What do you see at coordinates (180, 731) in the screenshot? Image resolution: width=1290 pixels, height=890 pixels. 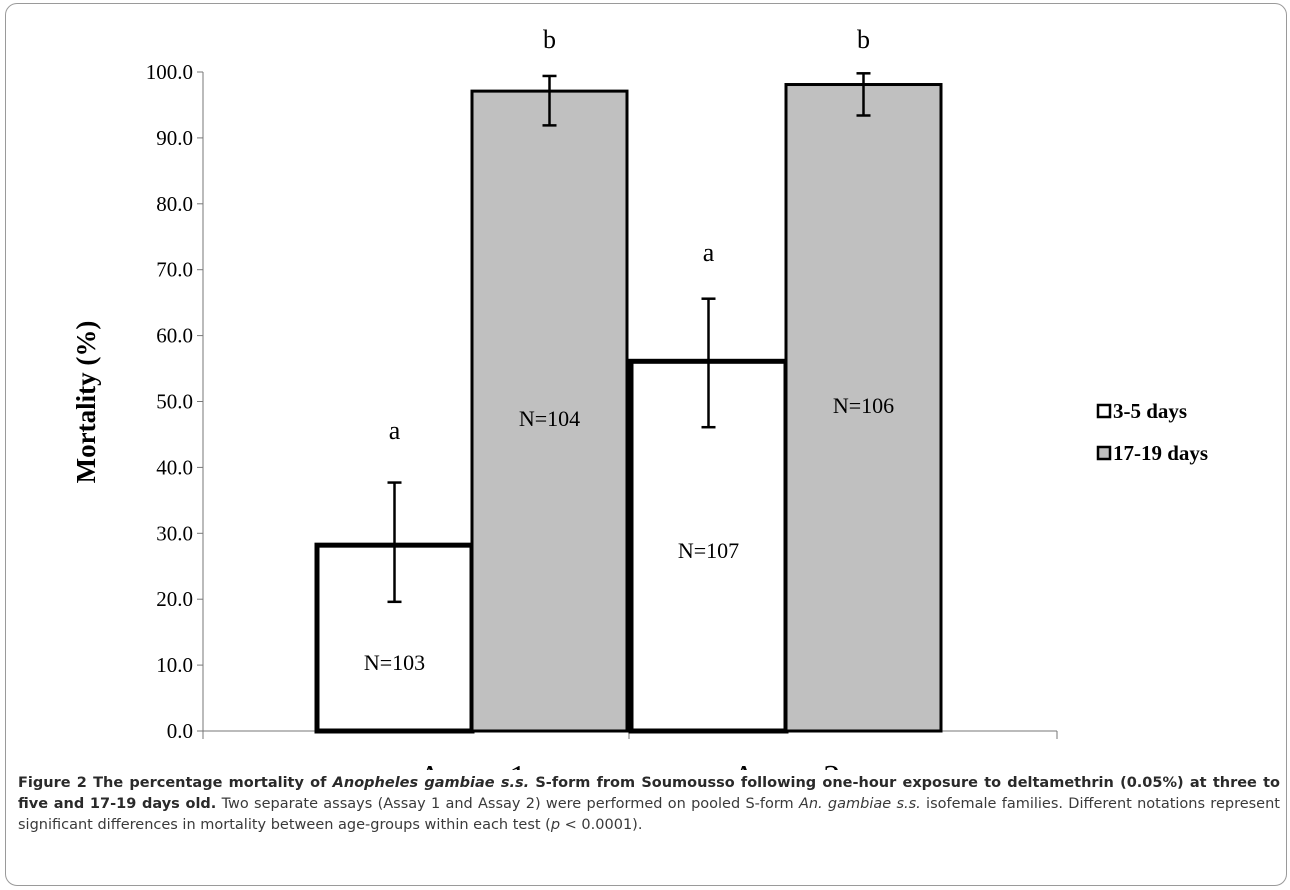 I see `y-tick-label: 0.0` at bounding box center [180, 731].